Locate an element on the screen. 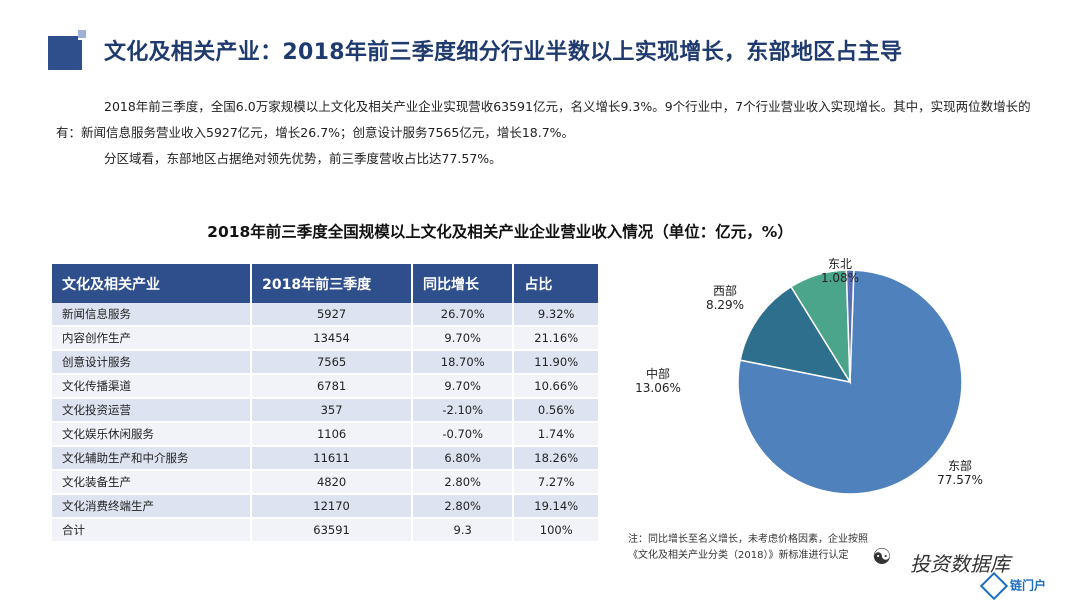 This screenshot has height=607, width=1080. table-header-row: 文化及相关产业 2018年前三季度 同比增长 占比 is located at coordinates (326, 283).